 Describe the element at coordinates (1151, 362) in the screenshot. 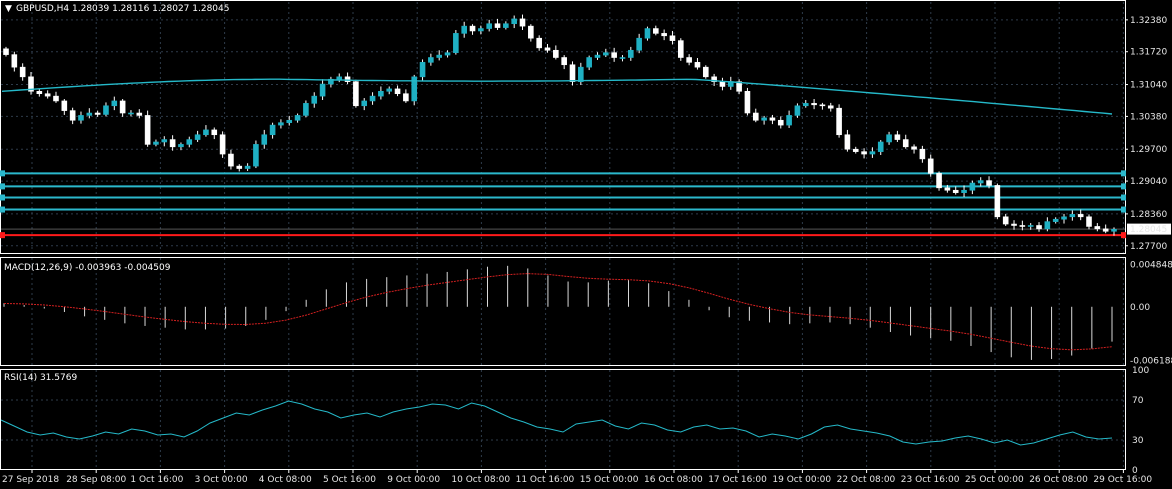

I see `macd-tick-label: -0.006188` at that location.